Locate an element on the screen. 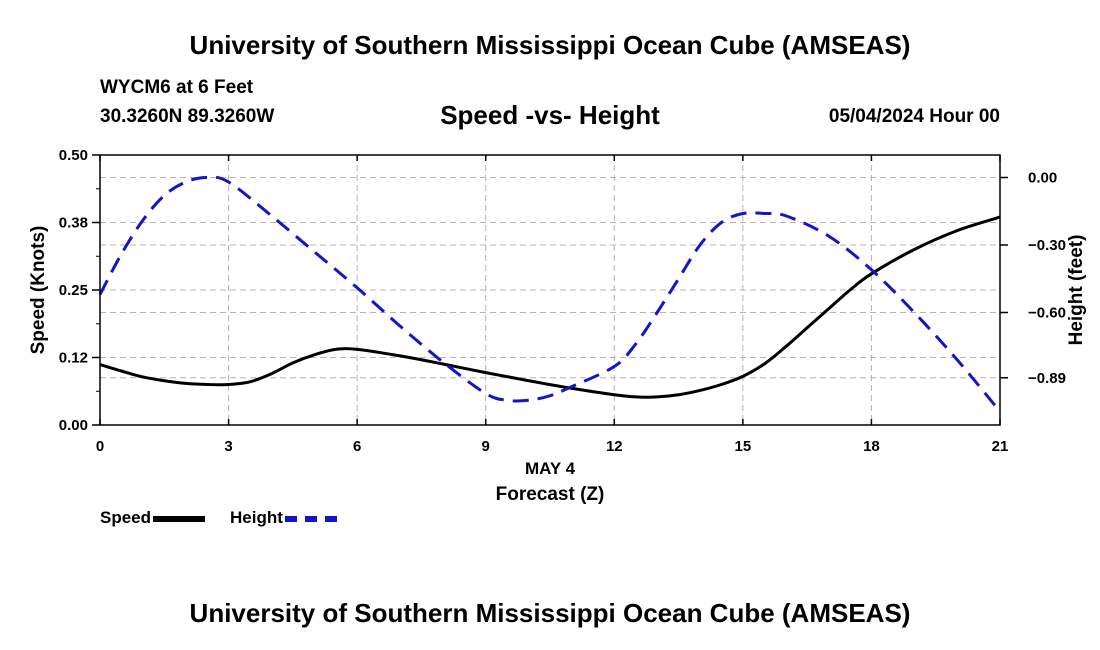  y2-axis-title: Height (feet) is located at coordinates (1076, 290).